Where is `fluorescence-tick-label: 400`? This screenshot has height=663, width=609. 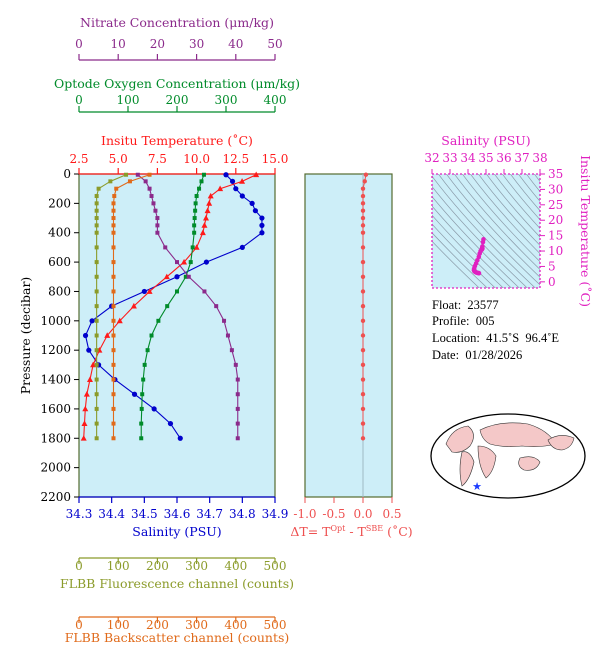 fluorescence-tick-label: 400 is located at coordinates (235, 566).